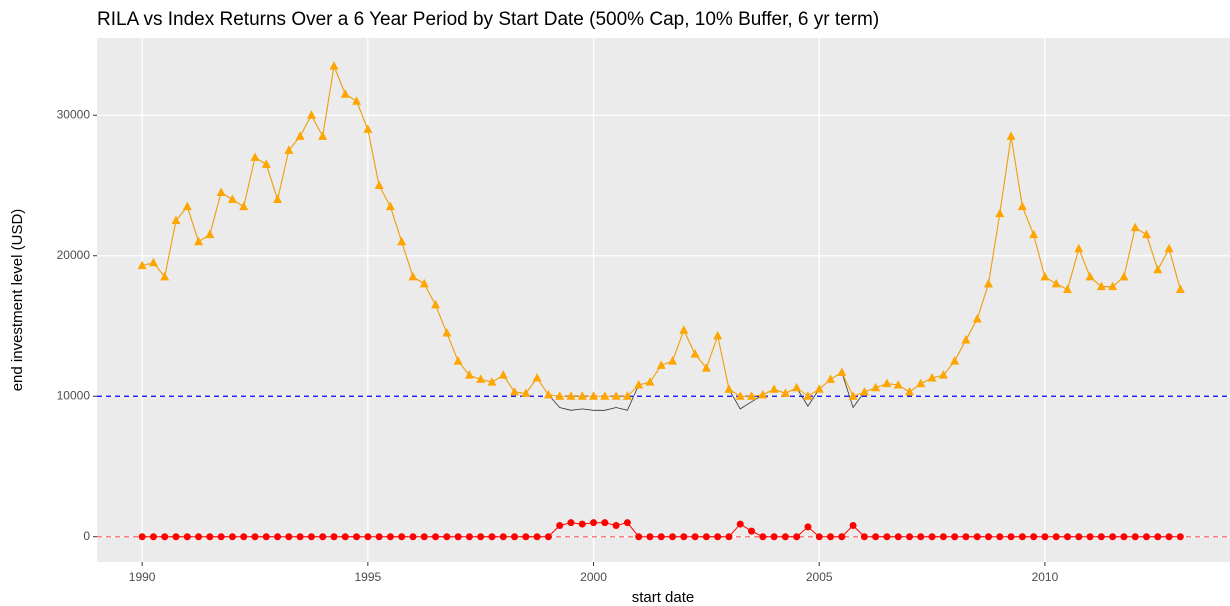  What do you see at coordinates (663, 597) in the screenshot?
I see `x-axis-title: start date` at bounding box center [663, 597].